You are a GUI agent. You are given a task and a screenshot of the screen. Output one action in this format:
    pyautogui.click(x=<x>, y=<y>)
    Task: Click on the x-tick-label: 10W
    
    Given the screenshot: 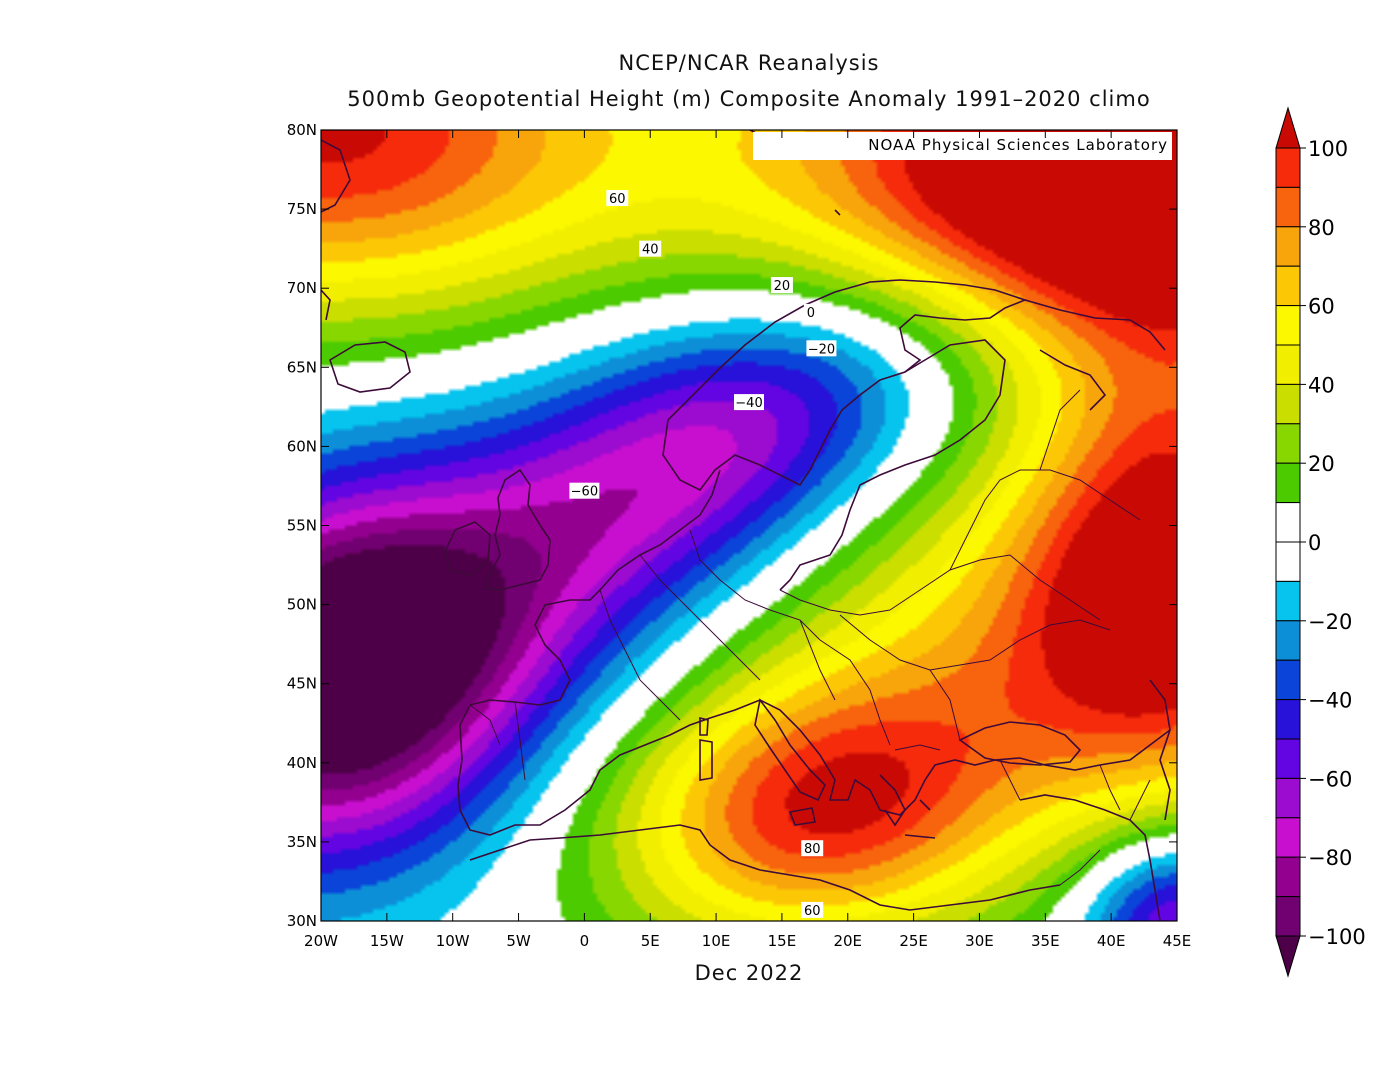 What is the action you would take?
    pyautogui.click(x=453, y=941)
    